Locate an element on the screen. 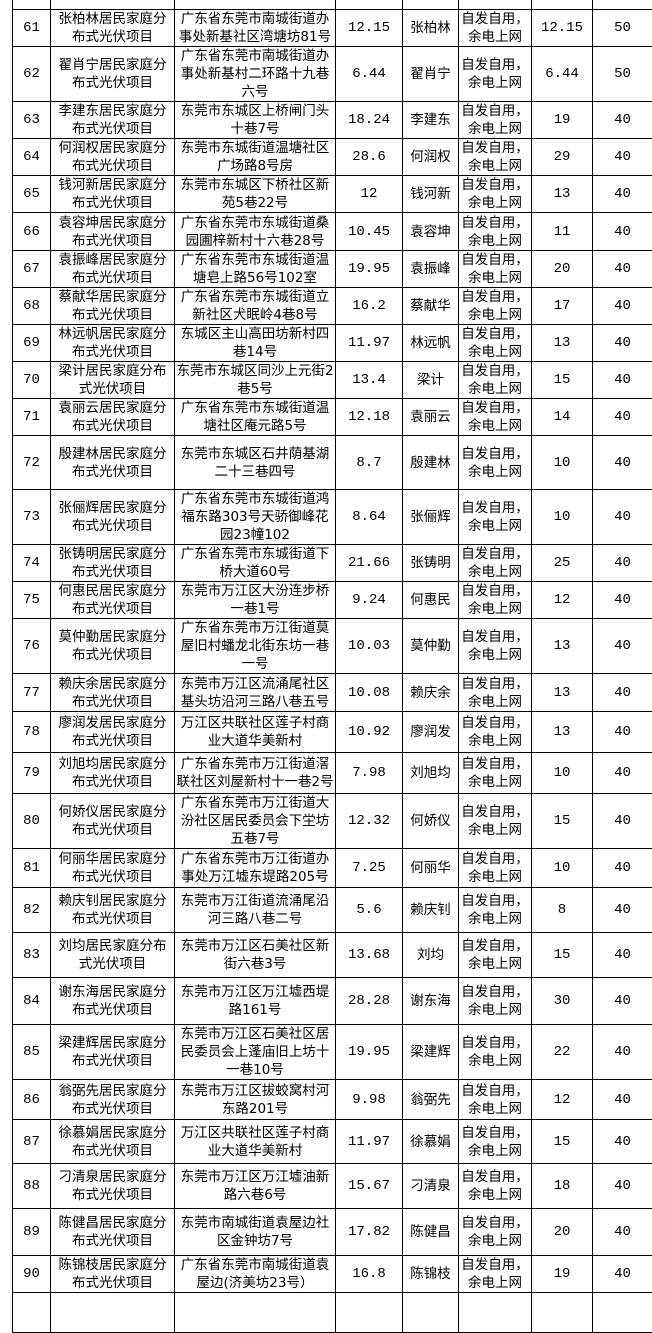 This screenshot has height=1333, width=652. table-row-partial-bottom is located at coordinates (332, 1313).